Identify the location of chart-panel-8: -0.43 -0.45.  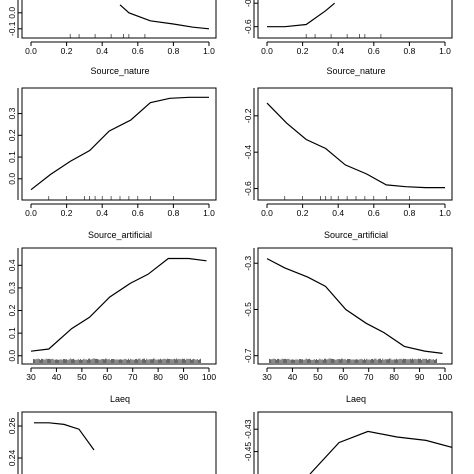
(348, 442).